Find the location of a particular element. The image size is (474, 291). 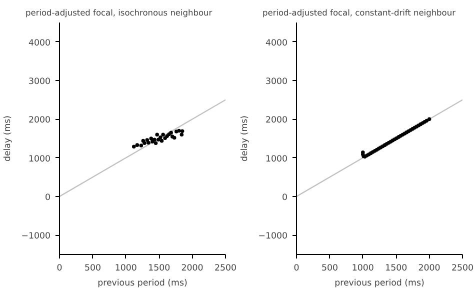

chart-title: period-adjusted focal, constant-drift neighbour is located at coordinates (359, 13).